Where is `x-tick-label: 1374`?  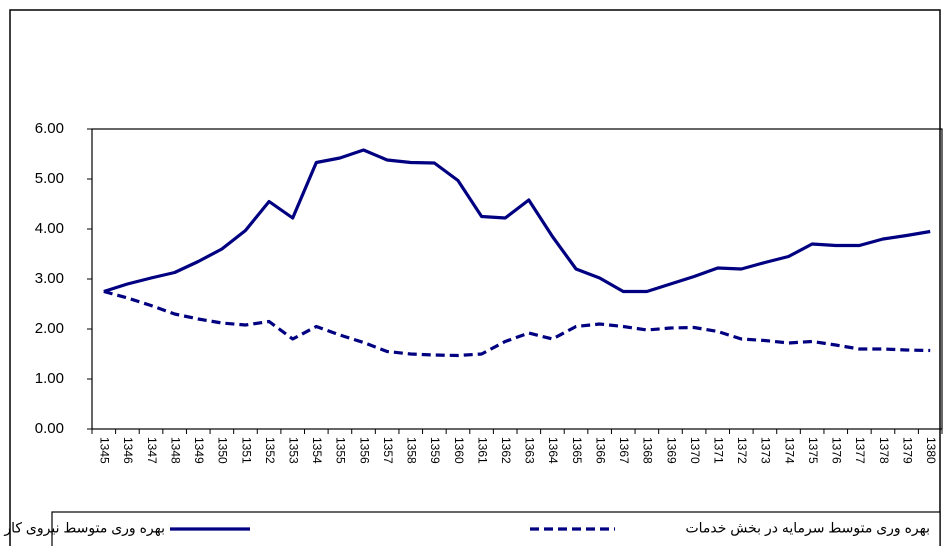
x-tick-label: 1374 is located at coordinates (789, 450).